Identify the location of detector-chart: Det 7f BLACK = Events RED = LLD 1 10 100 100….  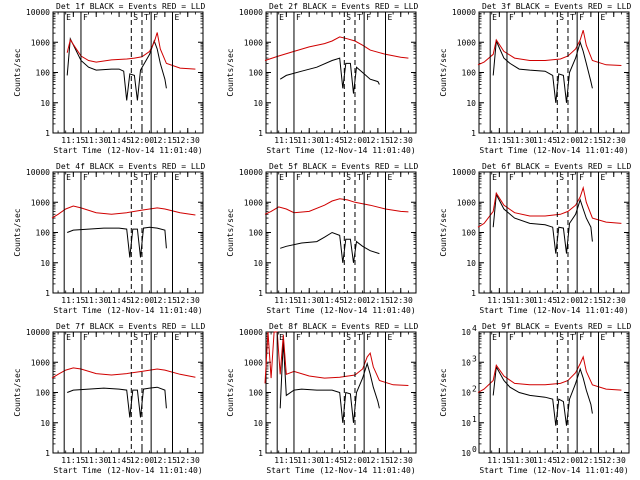
(109, 398).